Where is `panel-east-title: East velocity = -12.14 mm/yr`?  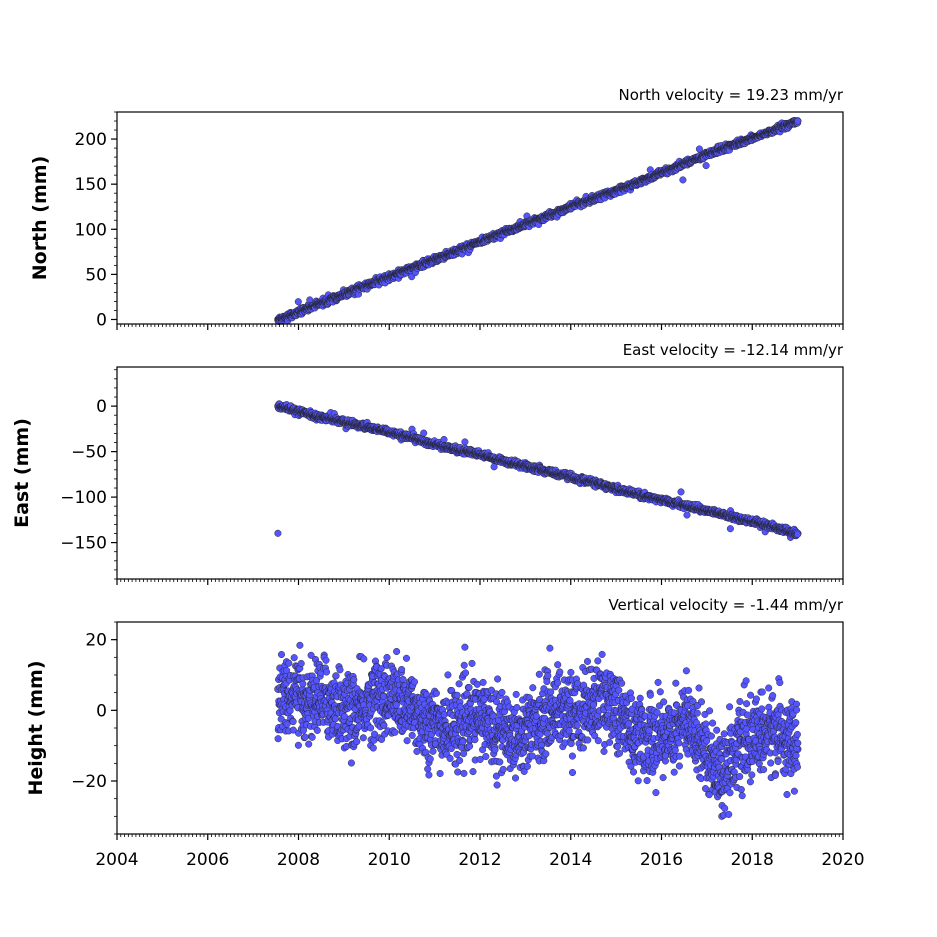
panel-east-title: East velocity = -12.14 mm/yr is located at coordinates (733, 350).